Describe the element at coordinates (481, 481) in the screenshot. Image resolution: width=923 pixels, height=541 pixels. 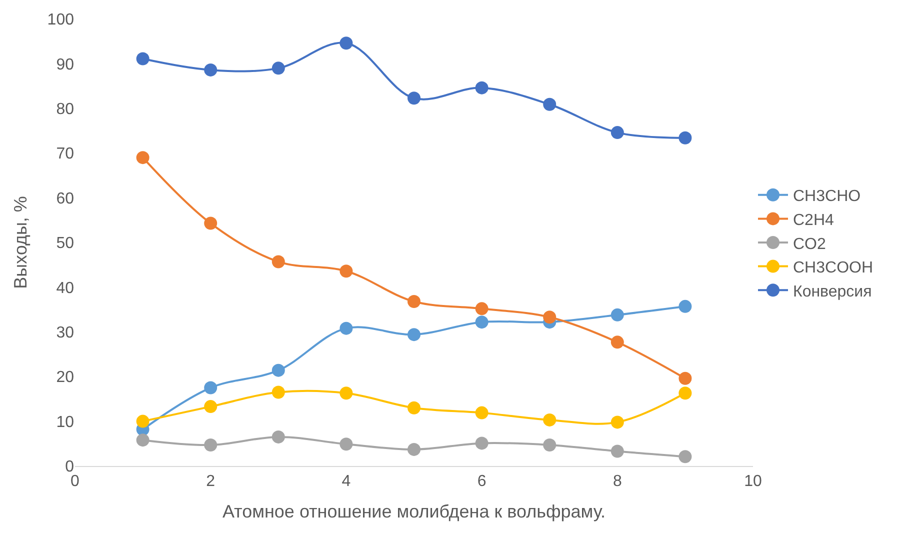
I see `x-tick-label: 6` at that location.